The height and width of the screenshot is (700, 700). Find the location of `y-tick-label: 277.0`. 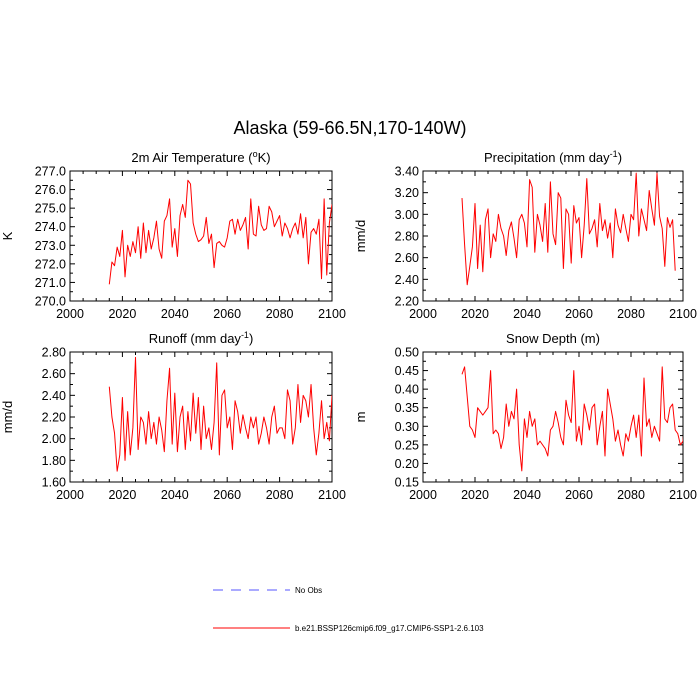

y-tick-label: 277.0 is located at coordinates (50, 172).